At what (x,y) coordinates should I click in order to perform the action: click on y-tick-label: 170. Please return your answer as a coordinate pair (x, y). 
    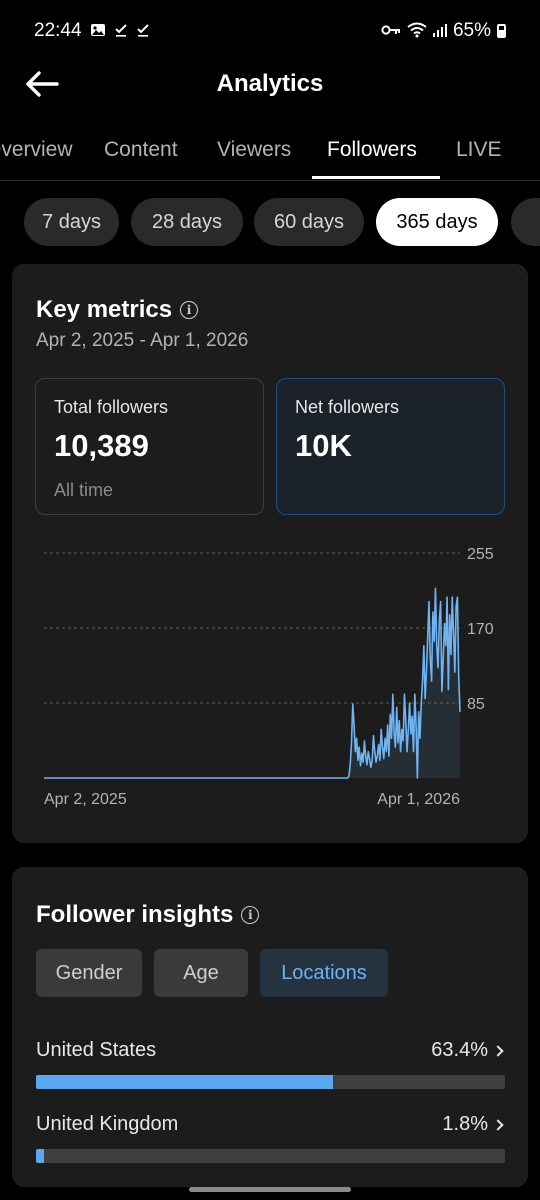
    Looking at the image, I should click on (480, 629).